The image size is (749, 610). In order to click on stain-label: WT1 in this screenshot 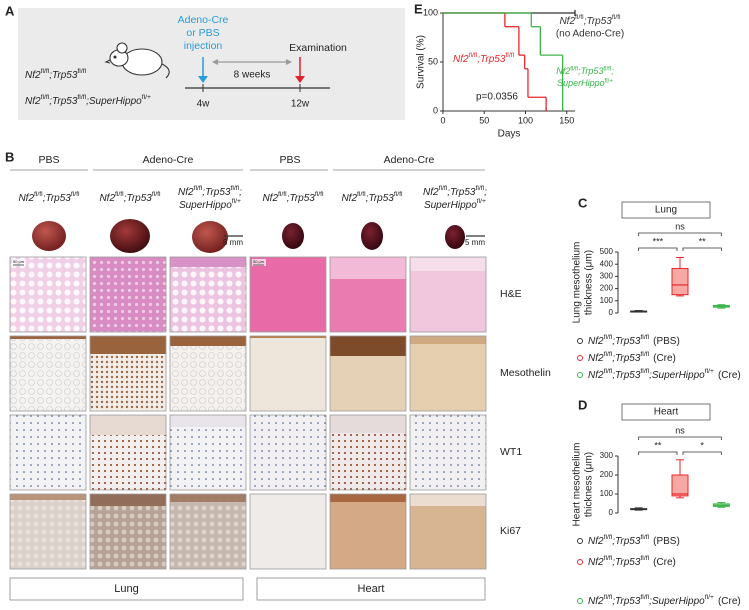, I will do `click(511, 452)`.